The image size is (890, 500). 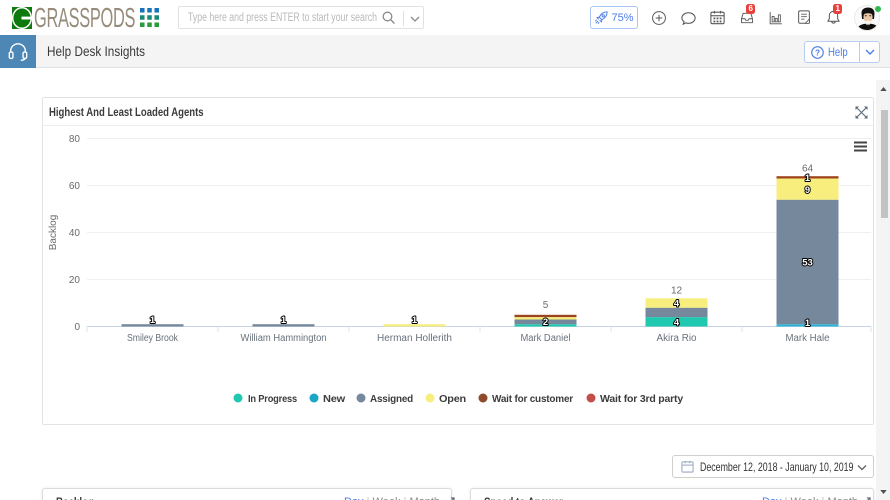 I want to click on svg-text: New, so click(x=334, y=399).